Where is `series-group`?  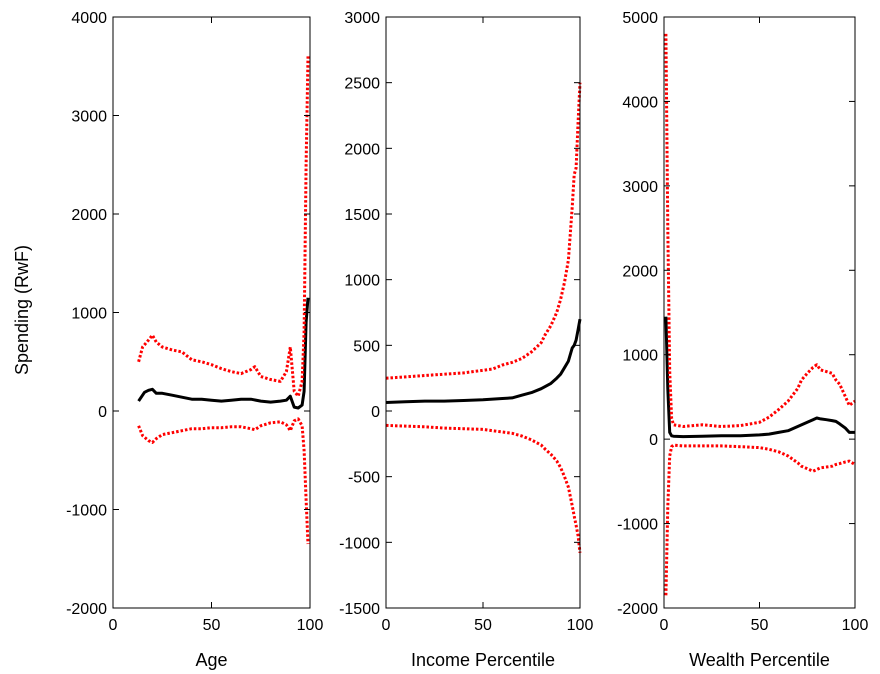 series-group is located at coordinates (223, 300).